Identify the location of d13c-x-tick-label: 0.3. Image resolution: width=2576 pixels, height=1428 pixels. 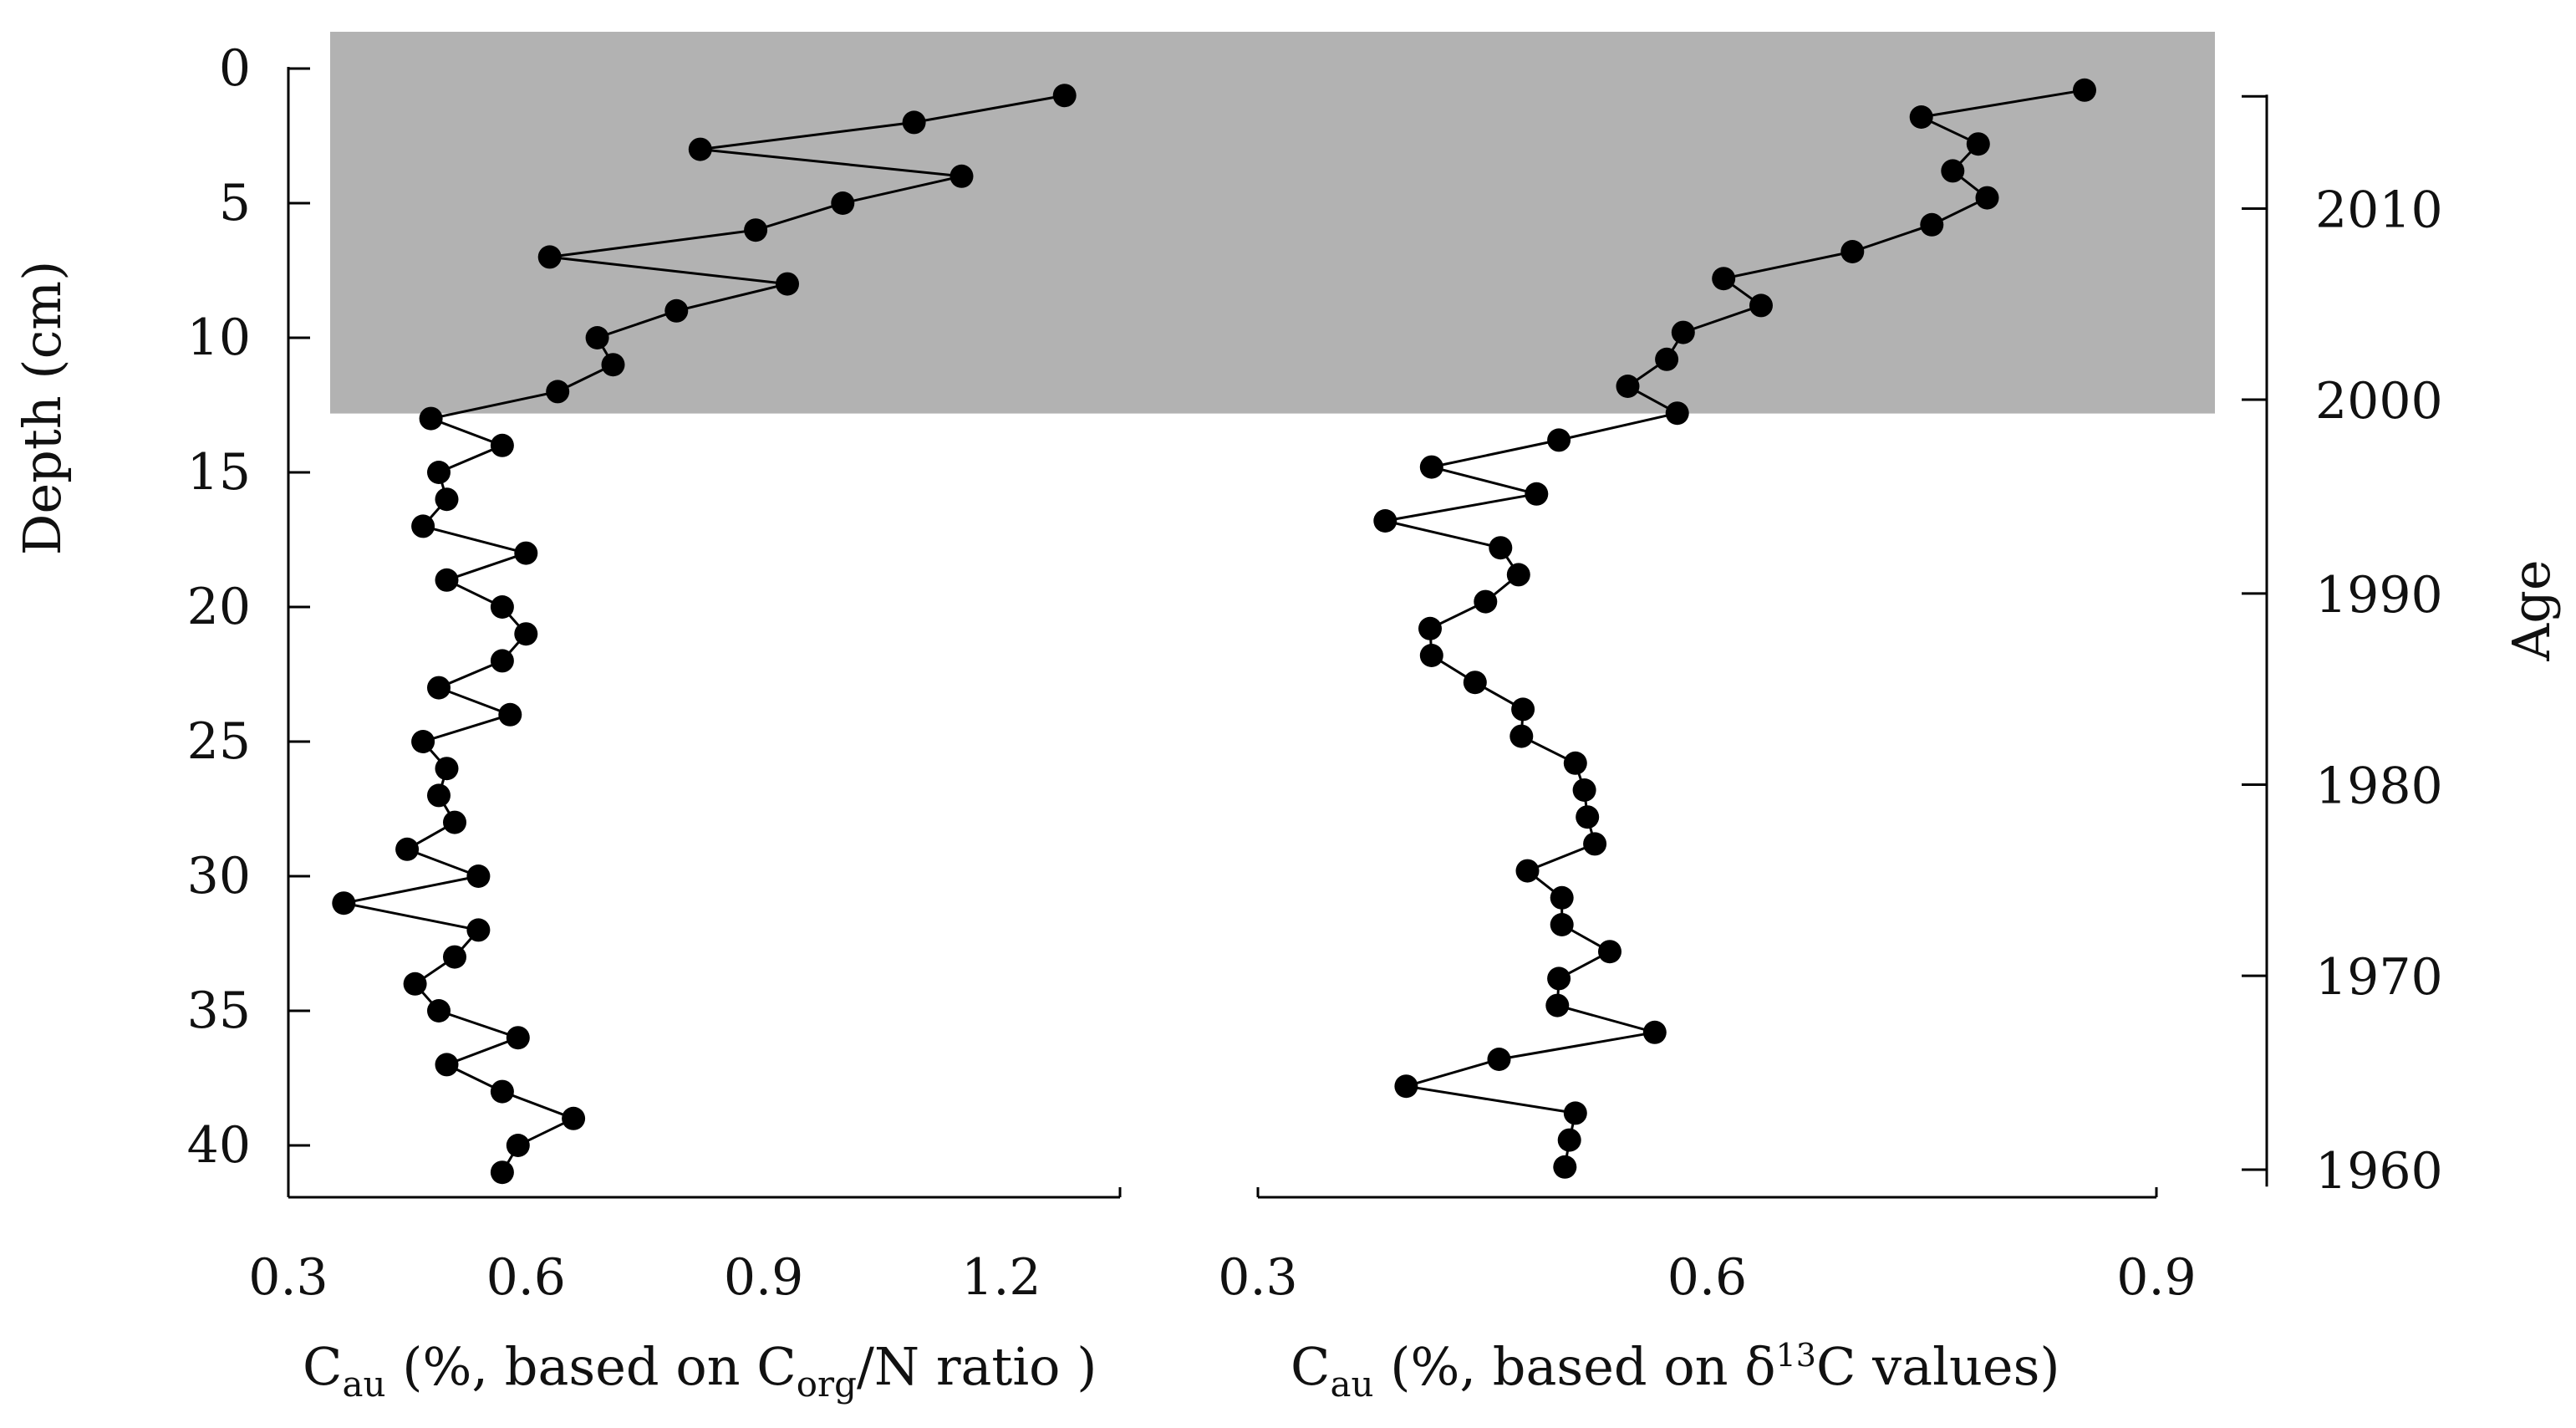
(1257, 1277).